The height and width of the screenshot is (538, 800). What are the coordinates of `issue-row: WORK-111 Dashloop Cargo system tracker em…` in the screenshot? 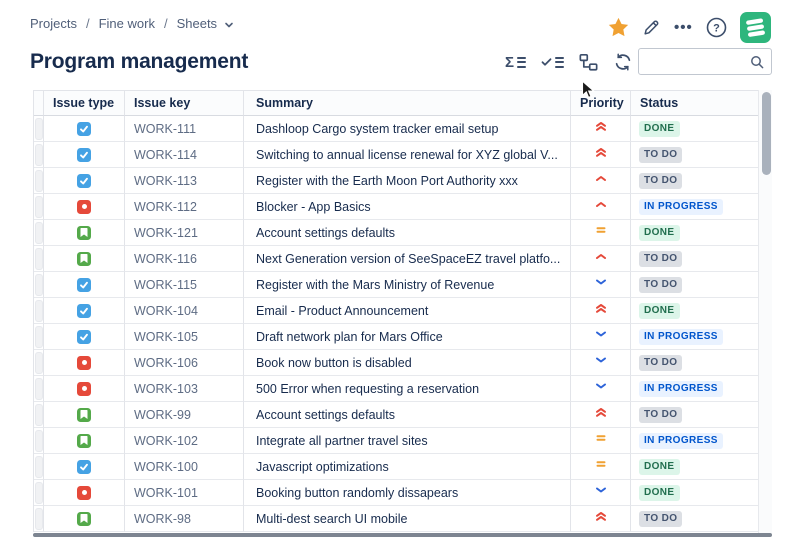 It's located at (396, 129).